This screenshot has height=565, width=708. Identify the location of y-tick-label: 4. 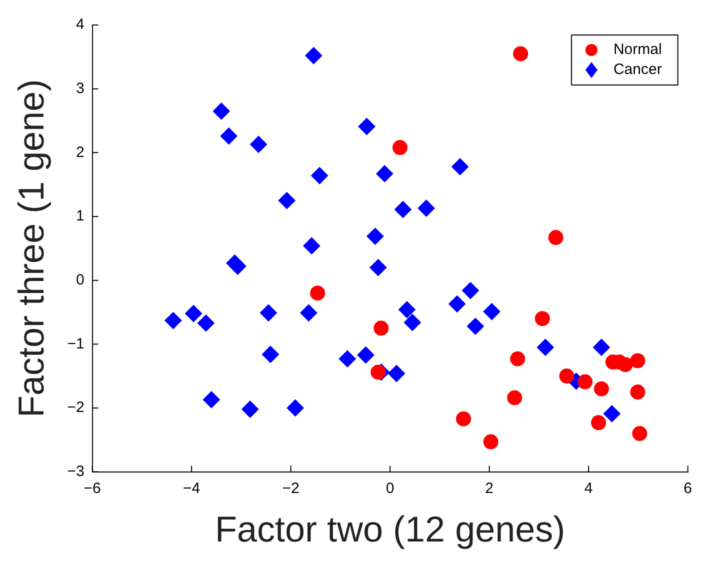
(80, 25).